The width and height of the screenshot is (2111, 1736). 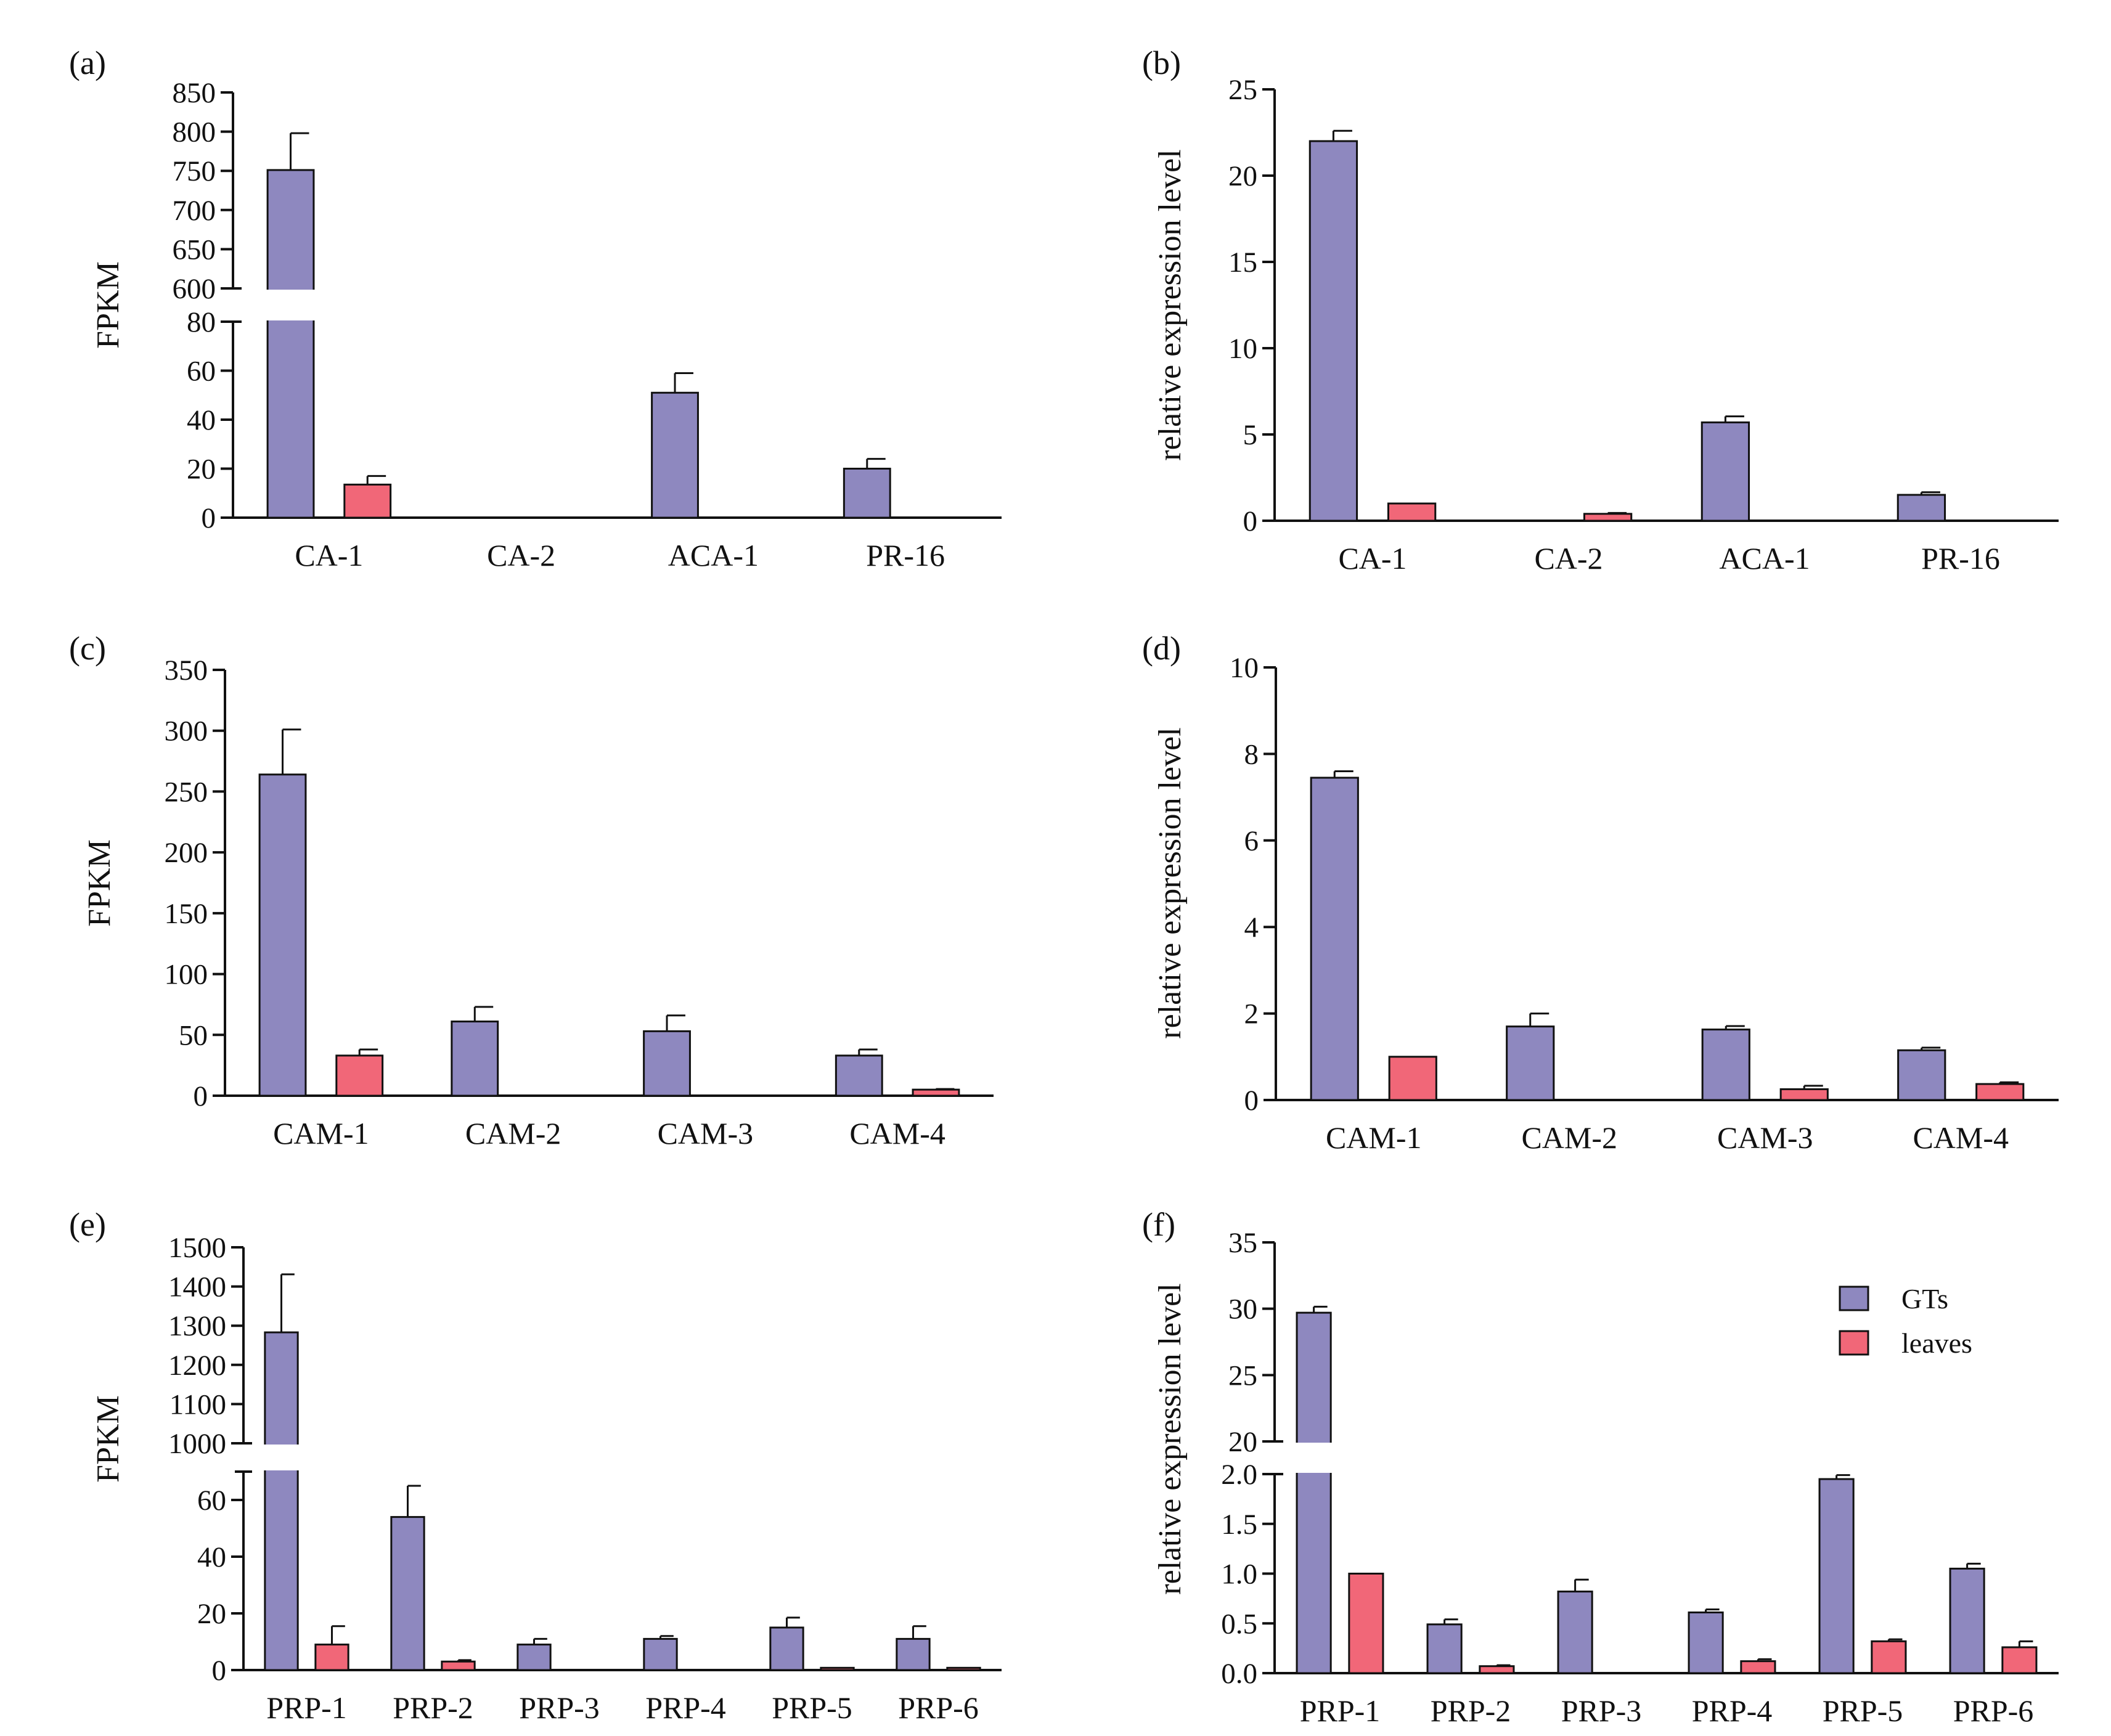 I want to click on bar-c-CAM-3-GTs, so click(x=667, y=1063).